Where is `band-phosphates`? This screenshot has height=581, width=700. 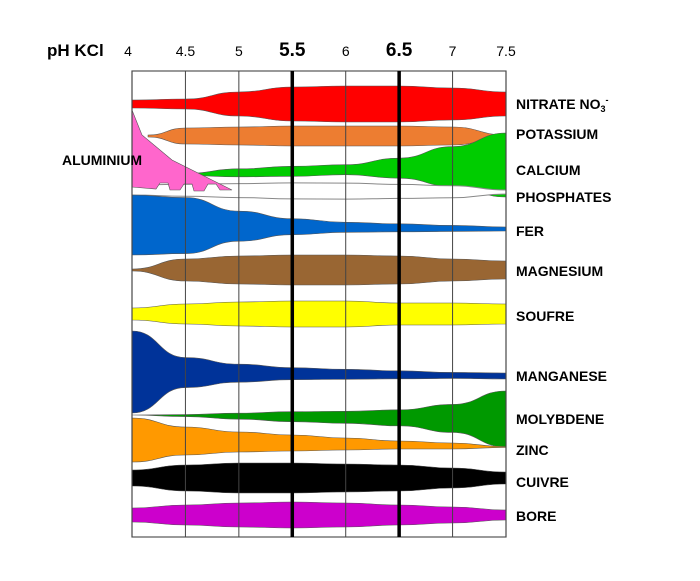 band-phosphates is located at coordinates (319, 191).